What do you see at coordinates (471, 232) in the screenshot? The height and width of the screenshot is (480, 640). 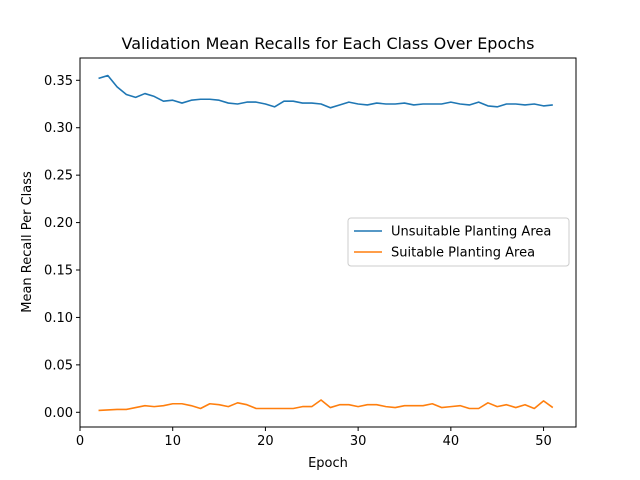 I see `legend-label: Unsuitable Planting Area` at bounding box center [471, 232].